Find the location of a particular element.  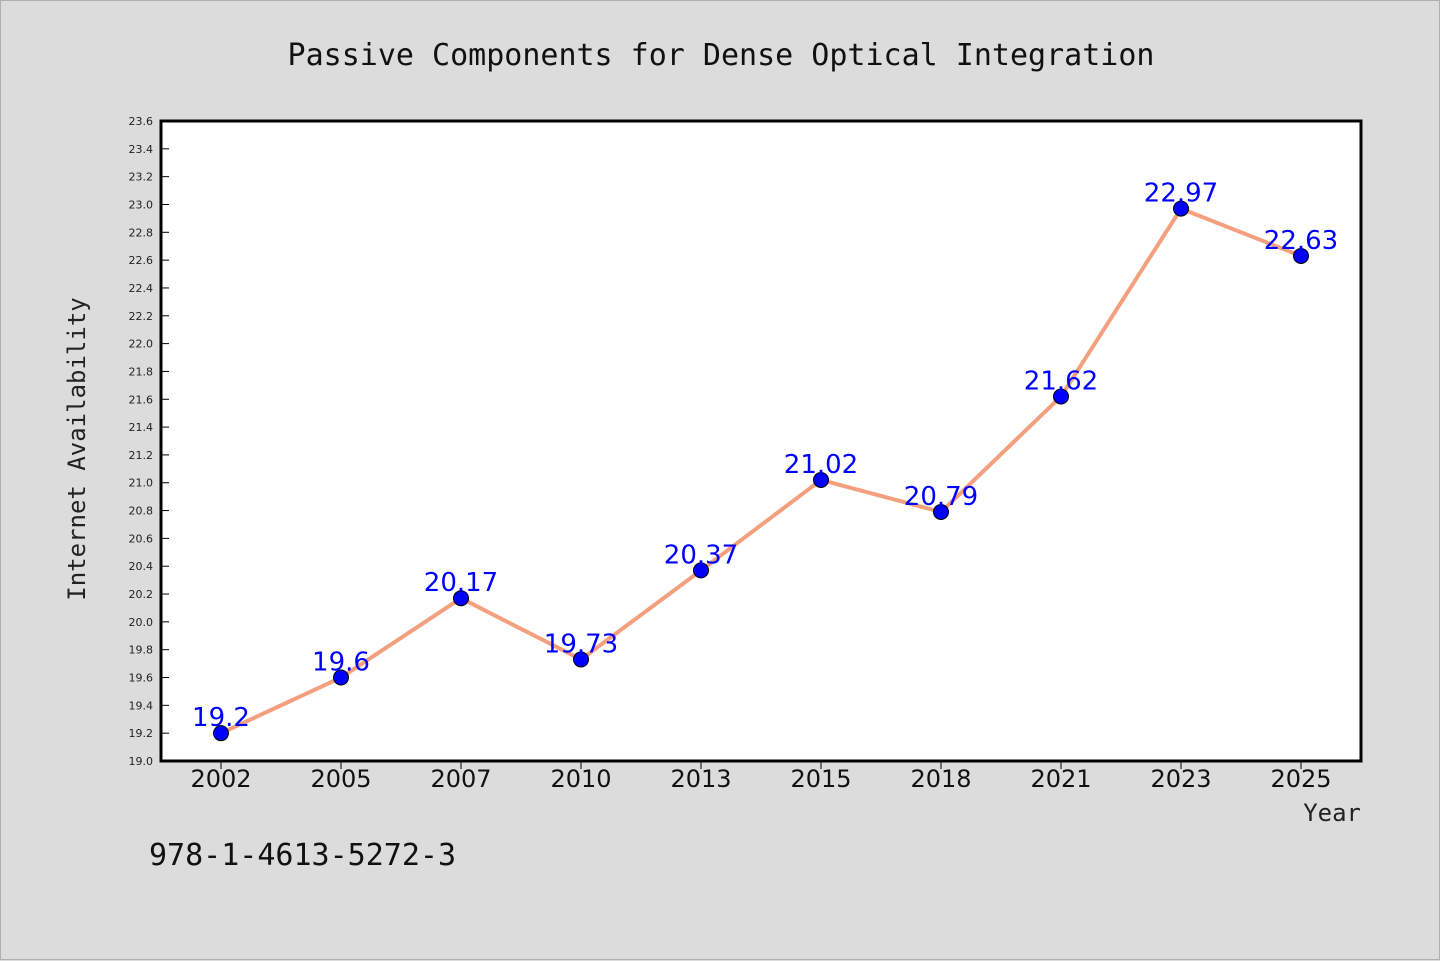

data-label: 19.73 is located at coordinates (581, 644).